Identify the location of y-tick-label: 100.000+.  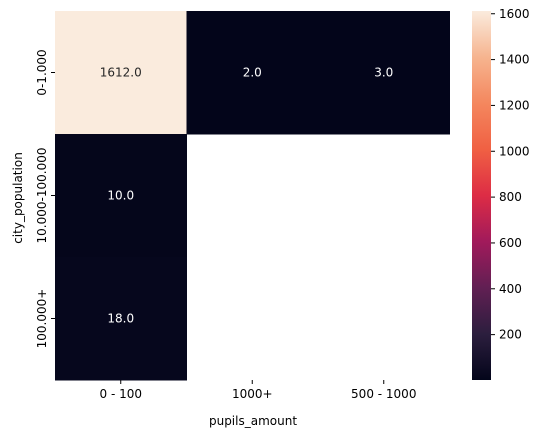
(42, 319).